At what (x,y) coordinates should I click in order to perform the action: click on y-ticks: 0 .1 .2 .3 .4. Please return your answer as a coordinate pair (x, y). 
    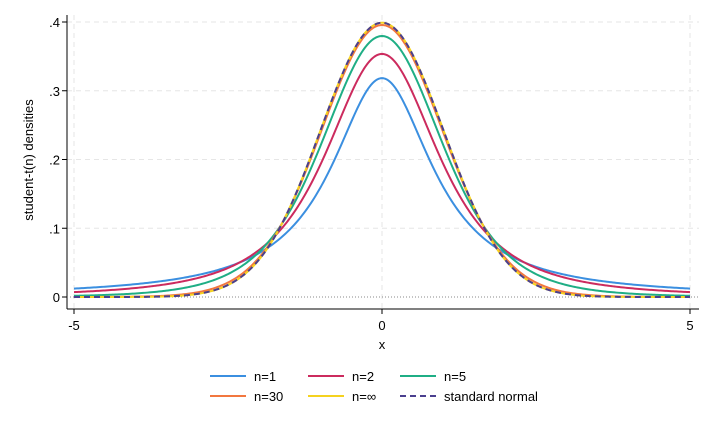
    Looking at the image, I should click on (58, 160).